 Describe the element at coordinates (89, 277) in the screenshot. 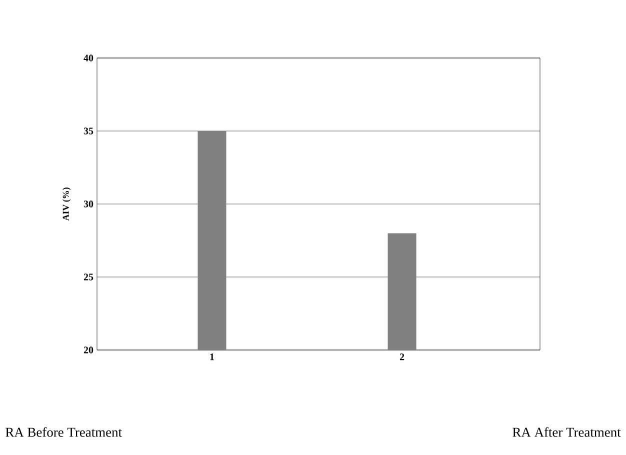

I see `y-tick-label: 25` at that location.